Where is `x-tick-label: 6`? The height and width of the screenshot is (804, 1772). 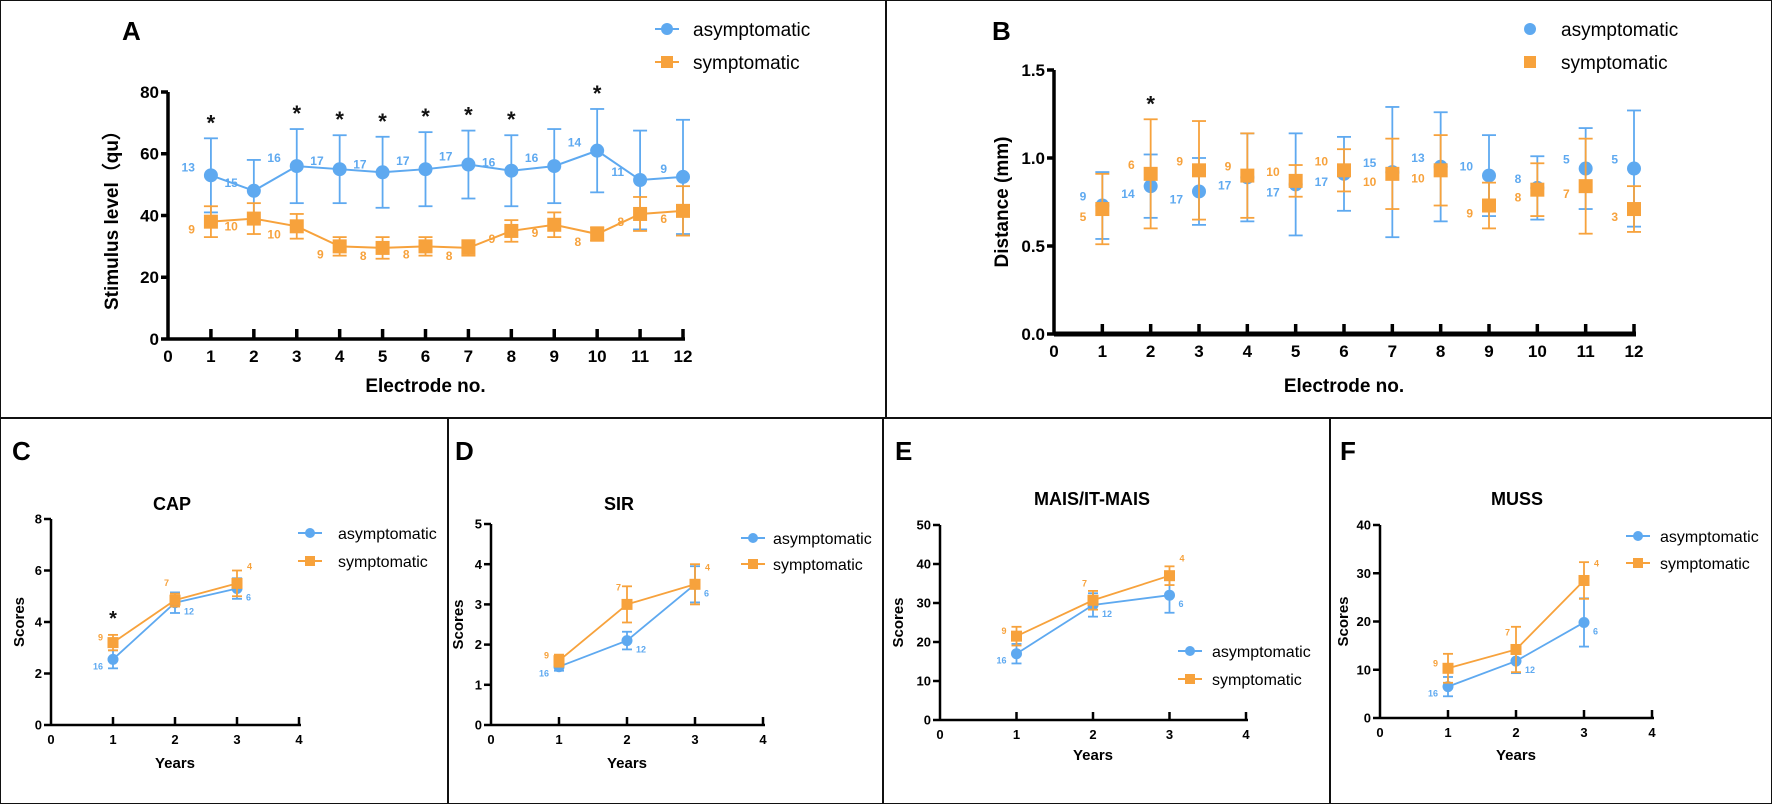 x-tick-label: 6 is located at coordinates (1343, 351).